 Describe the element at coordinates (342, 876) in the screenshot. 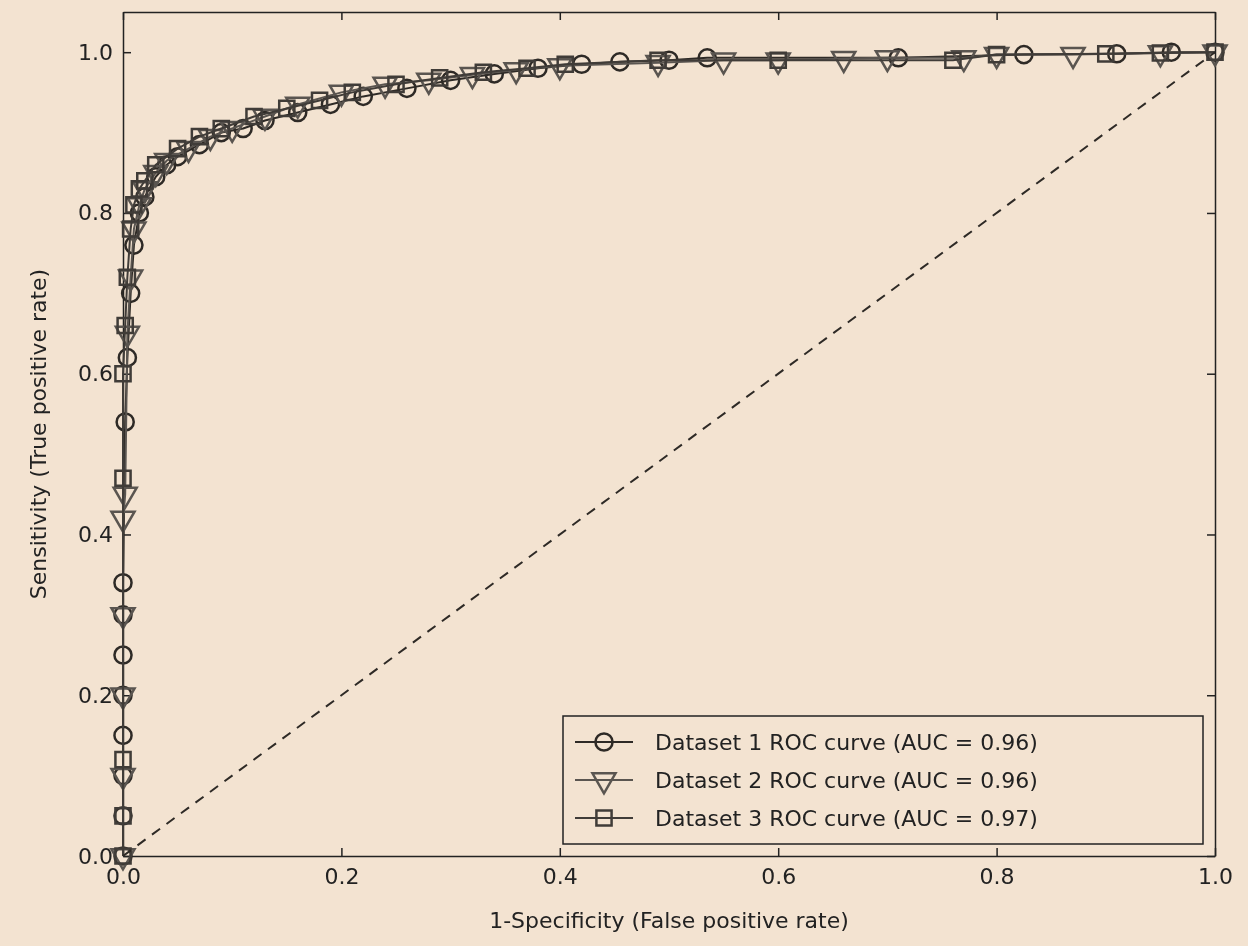

I see `x-tick-label: 0.2` at that location.